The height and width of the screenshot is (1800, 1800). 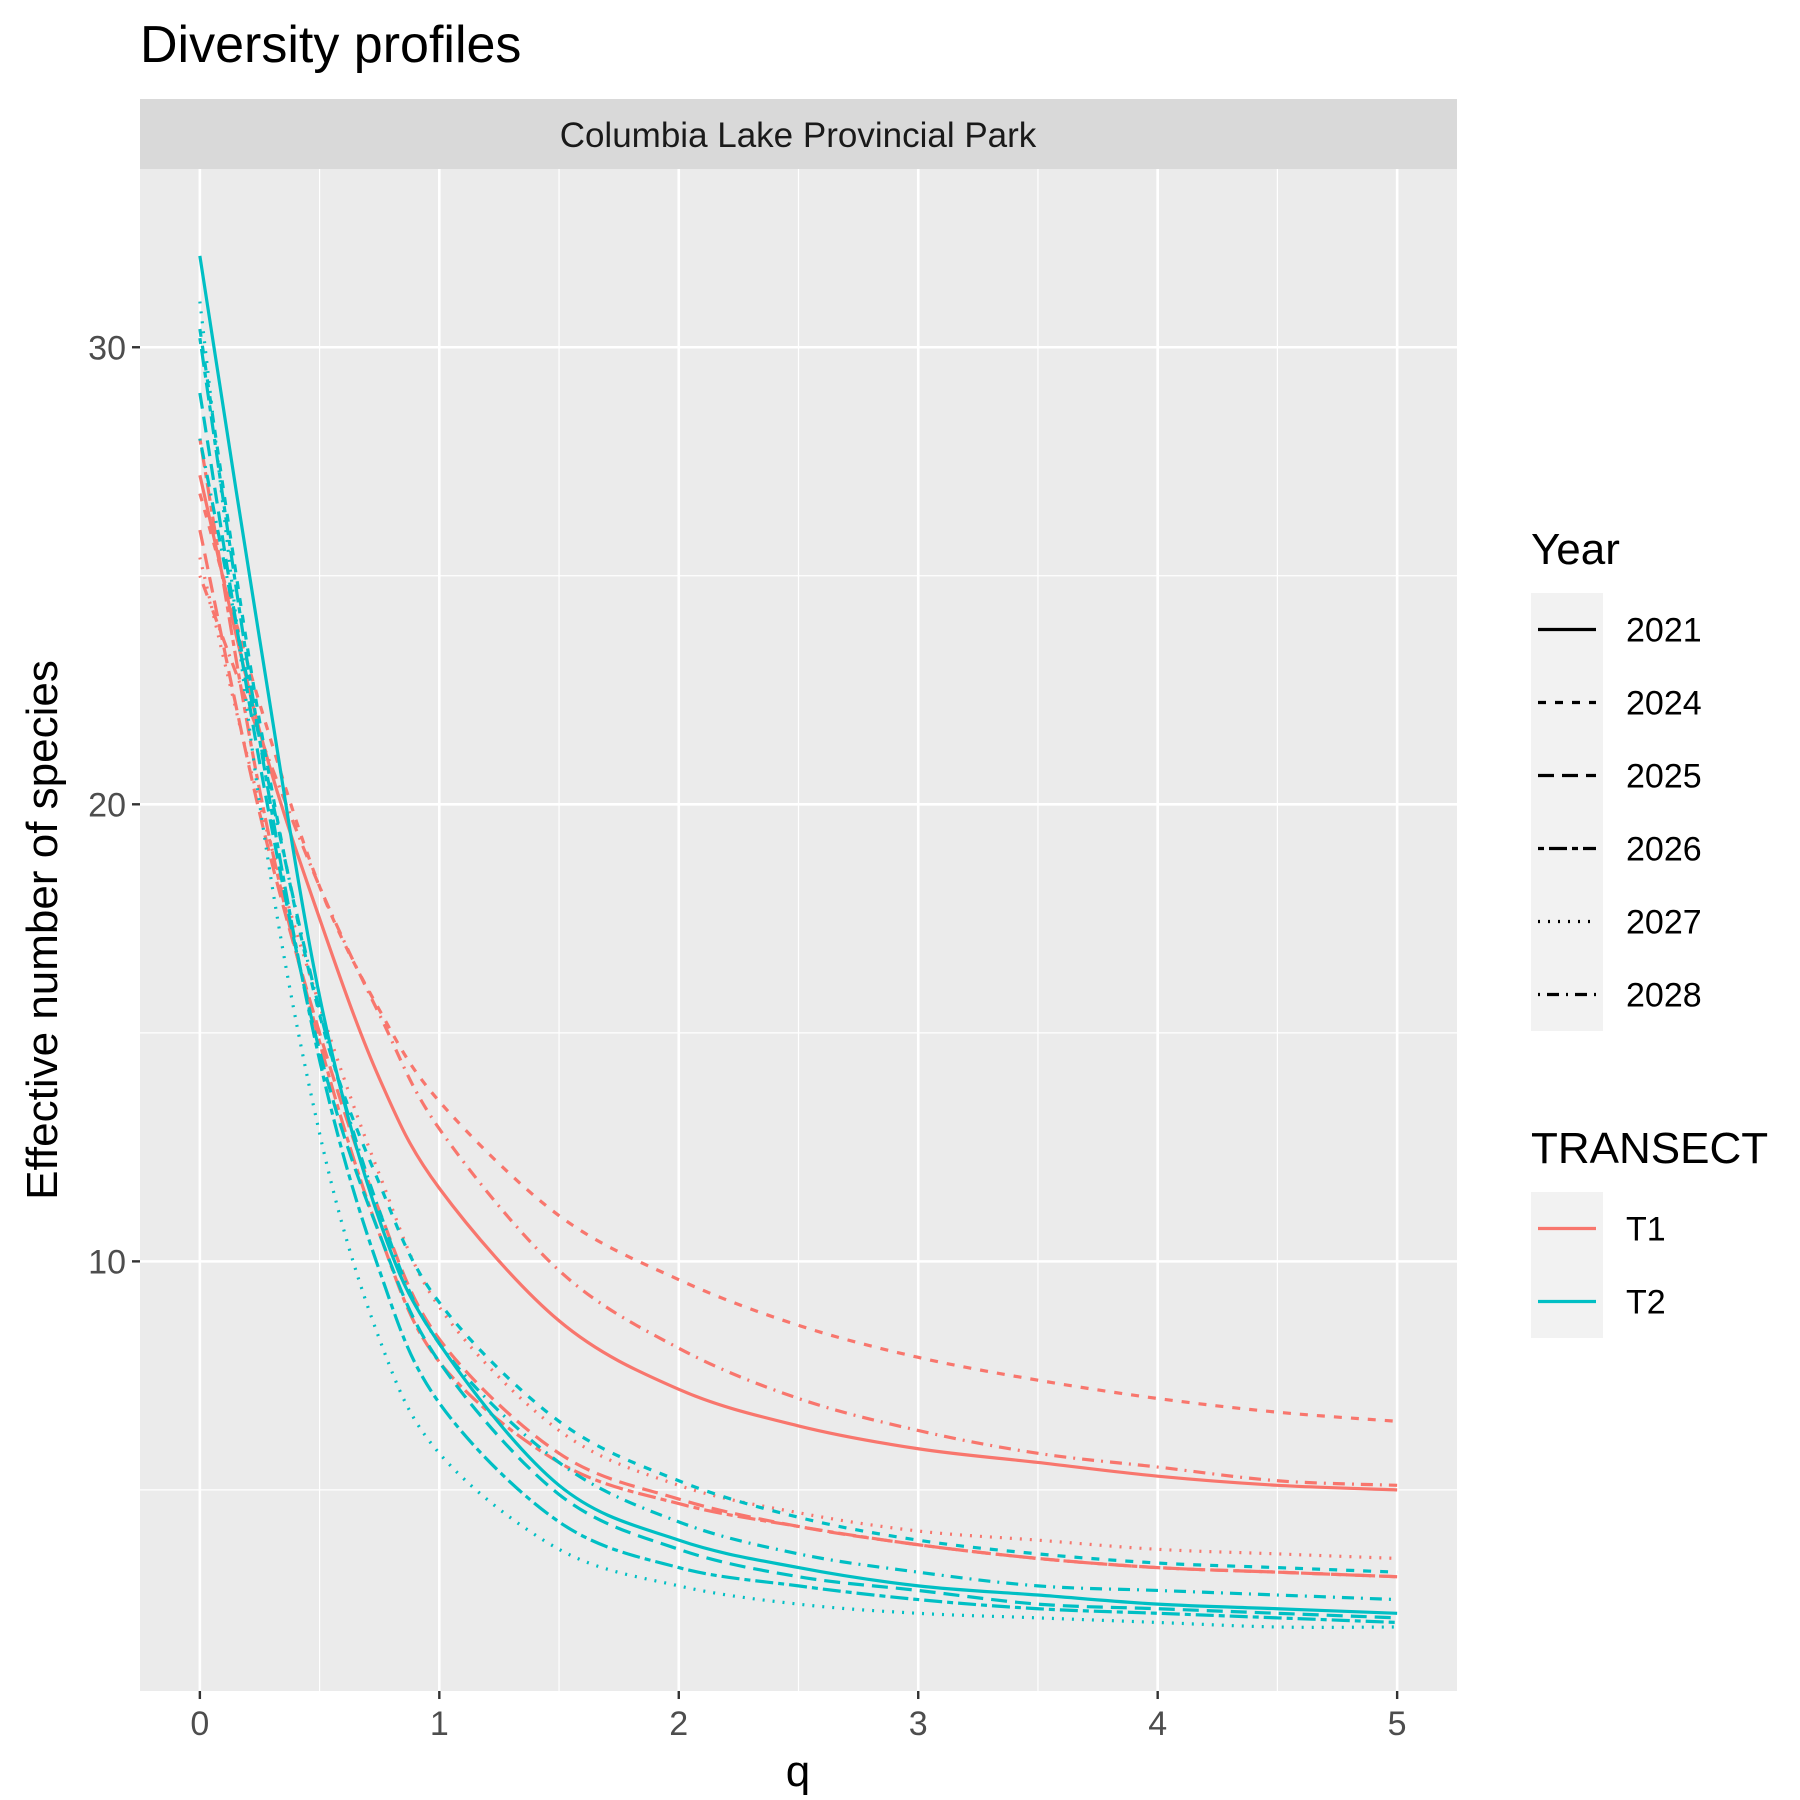 What do you see at coordinates (107, 348) in the screenshot?
I see `y-tick-label: 30` at bounding box center [107, 348].